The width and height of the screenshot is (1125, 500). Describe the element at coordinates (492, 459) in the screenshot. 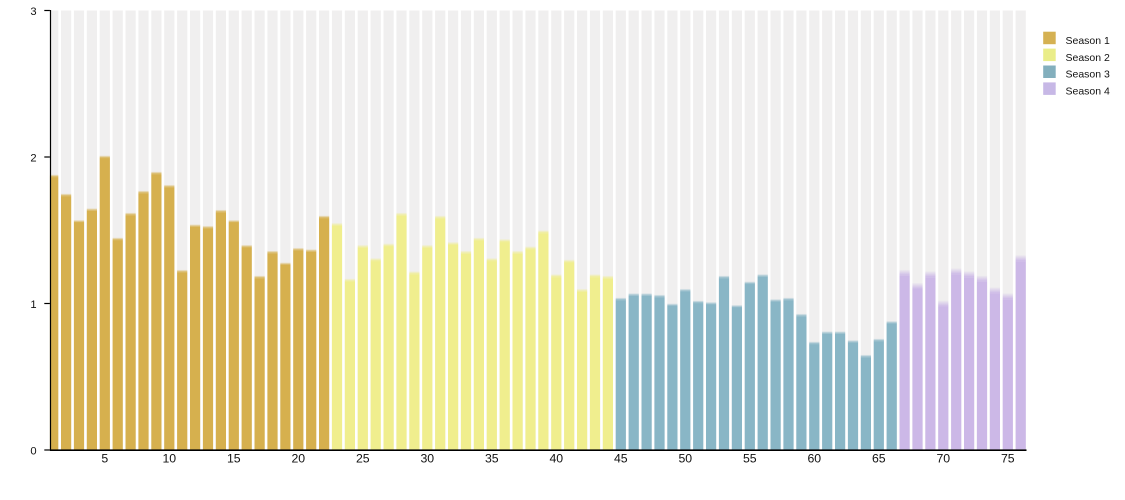

I see `svg-text: 35` at that location.